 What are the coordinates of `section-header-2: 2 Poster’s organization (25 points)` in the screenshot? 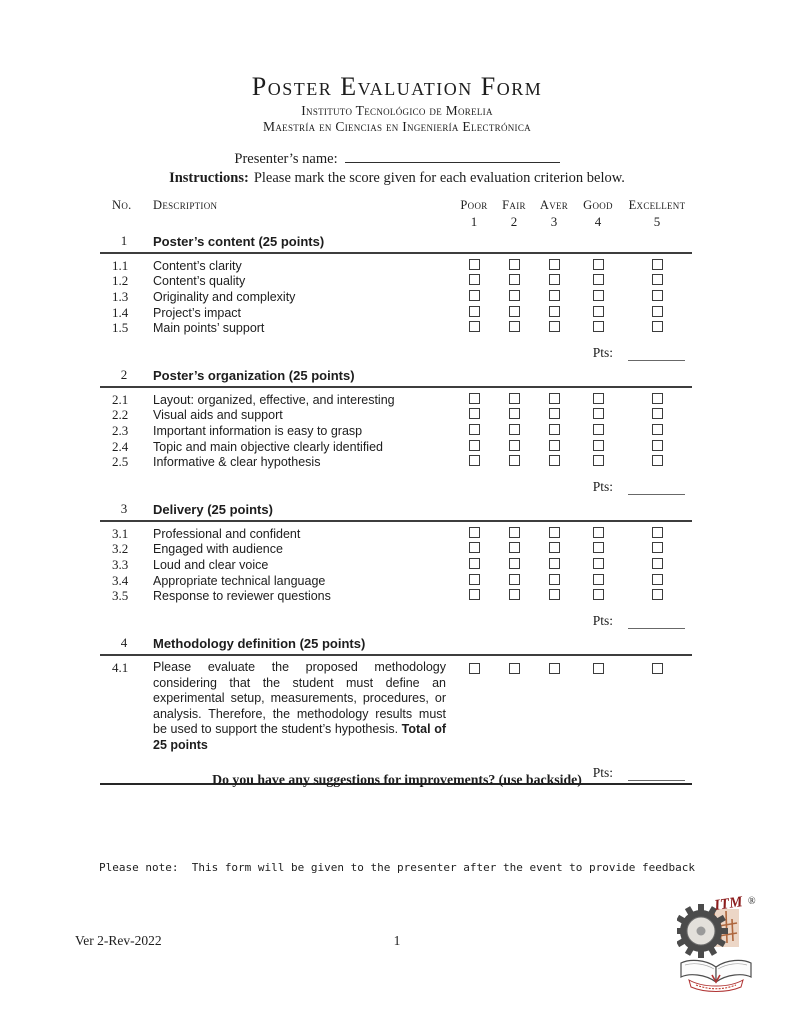 It's located at (396, 374).